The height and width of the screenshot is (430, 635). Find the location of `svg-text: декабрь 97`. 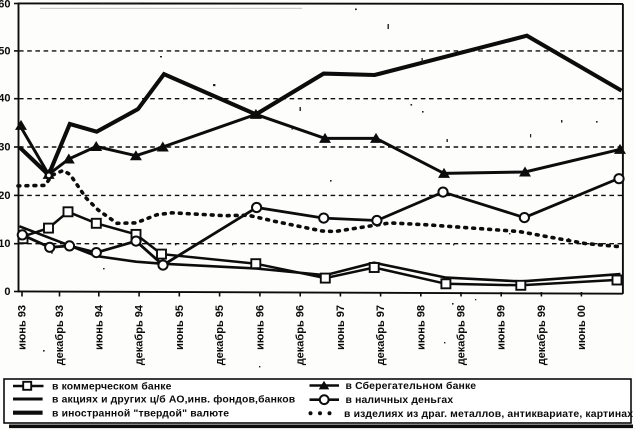

svg-text: декабрь 97 is located at coordinates (381, 335).